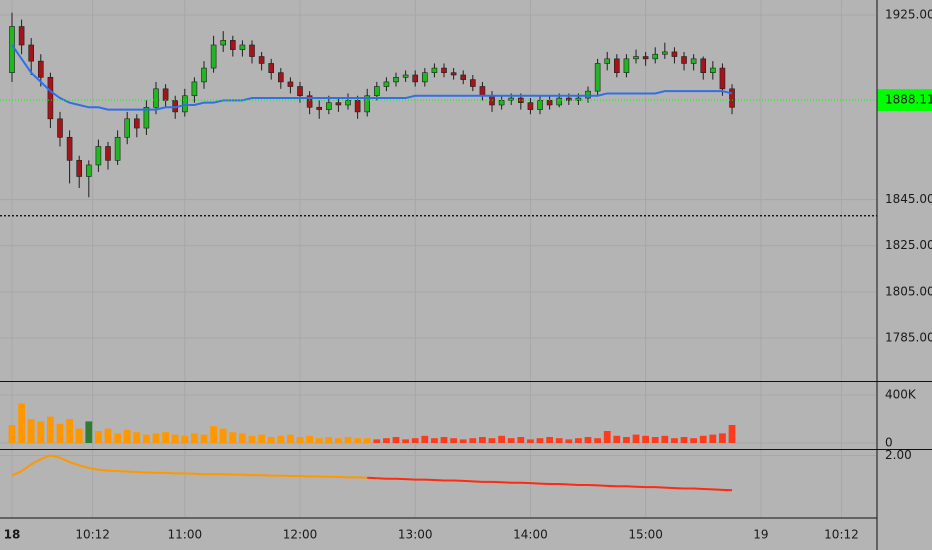 Image resolution: width=932 pixels, height=550 pixels. What do you see at coordinates (908, 100) in the screenshot?
I see `last-price-label: 1888.11` at bounding box center [908, 100].